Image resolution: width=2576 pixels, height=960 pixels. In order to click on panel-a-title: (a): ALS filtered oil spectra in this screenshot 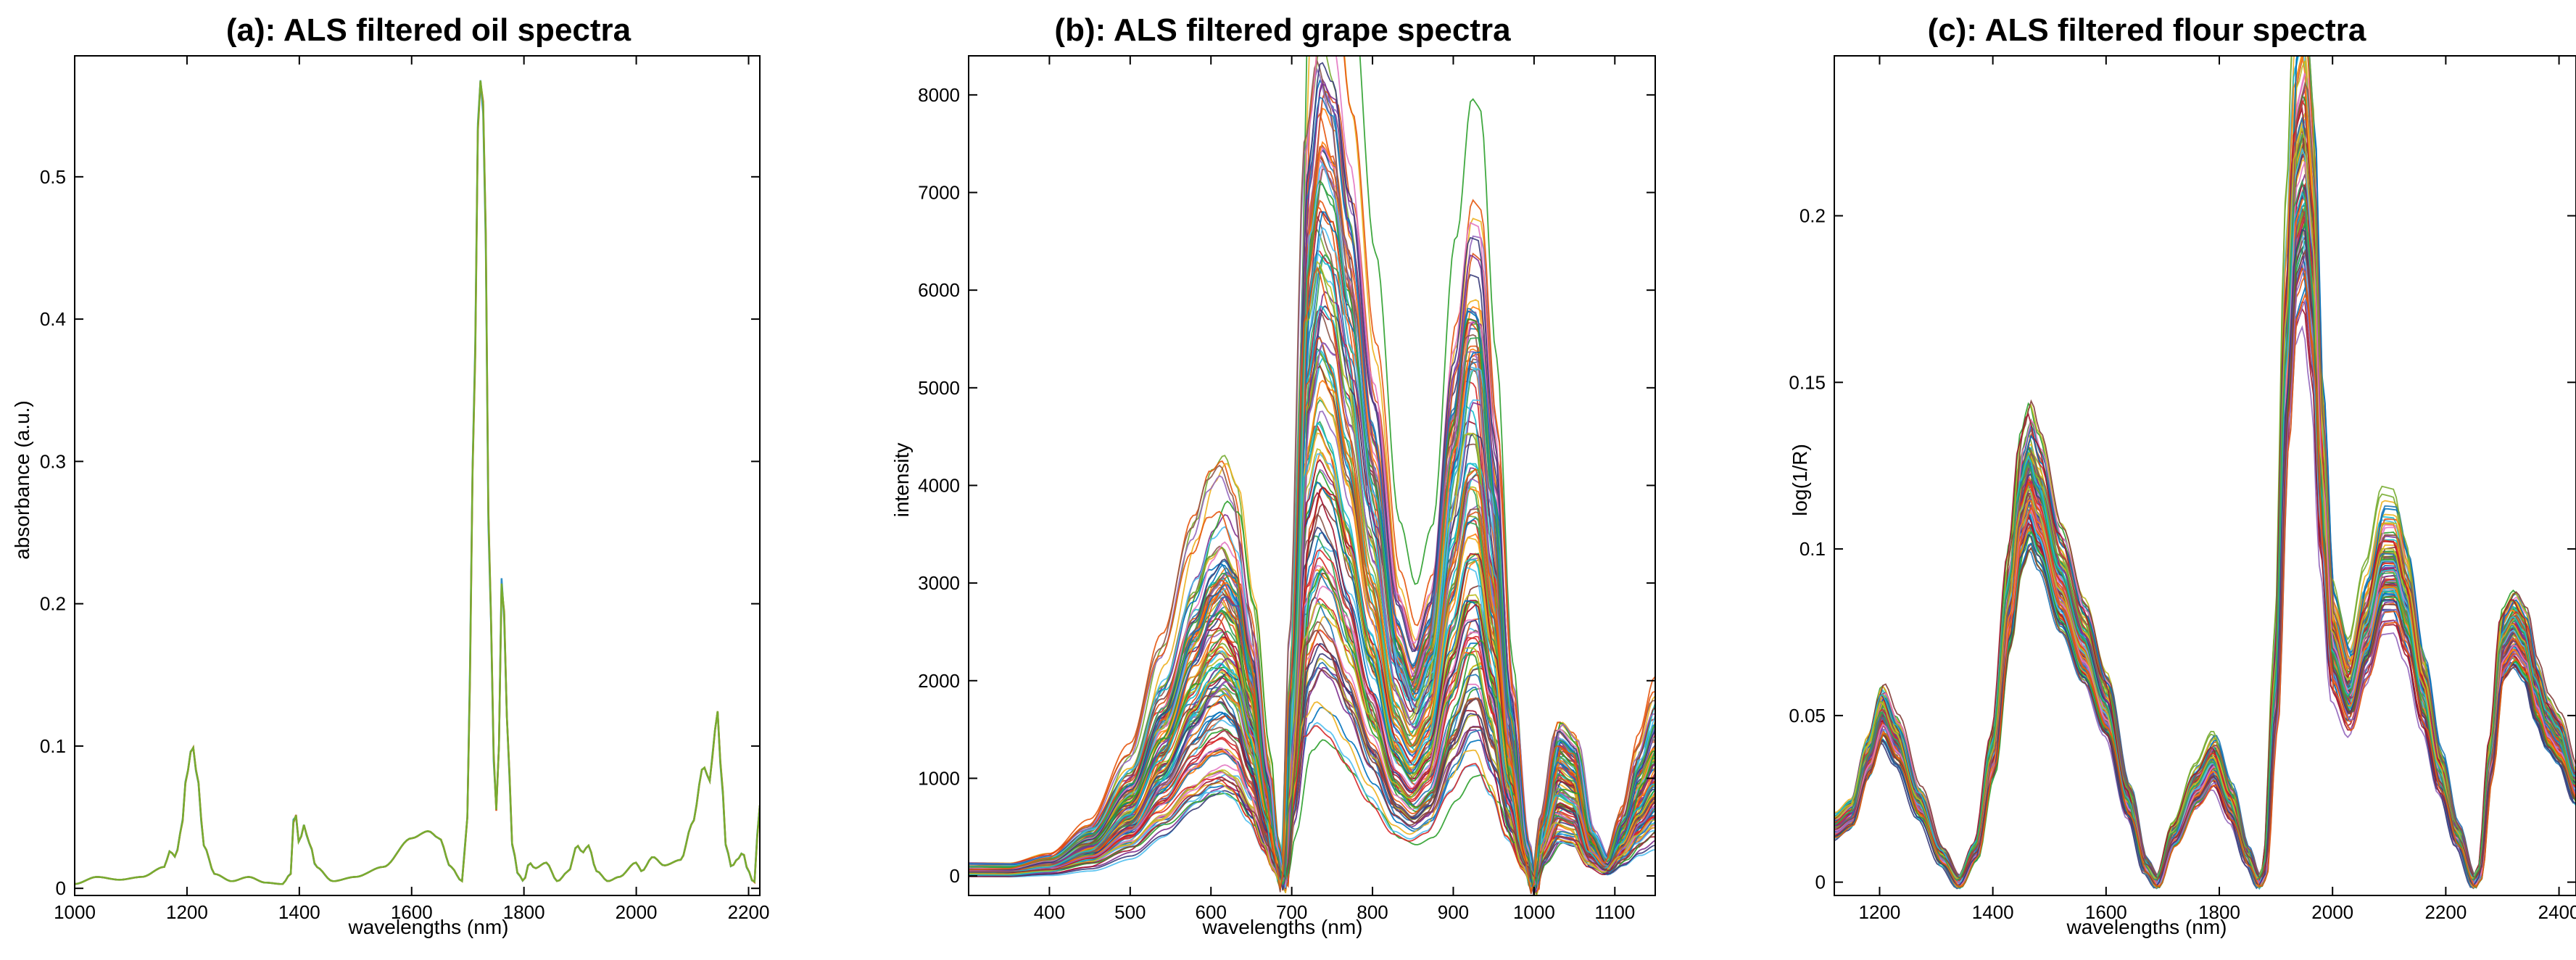, I will do `click(429, 30)`.